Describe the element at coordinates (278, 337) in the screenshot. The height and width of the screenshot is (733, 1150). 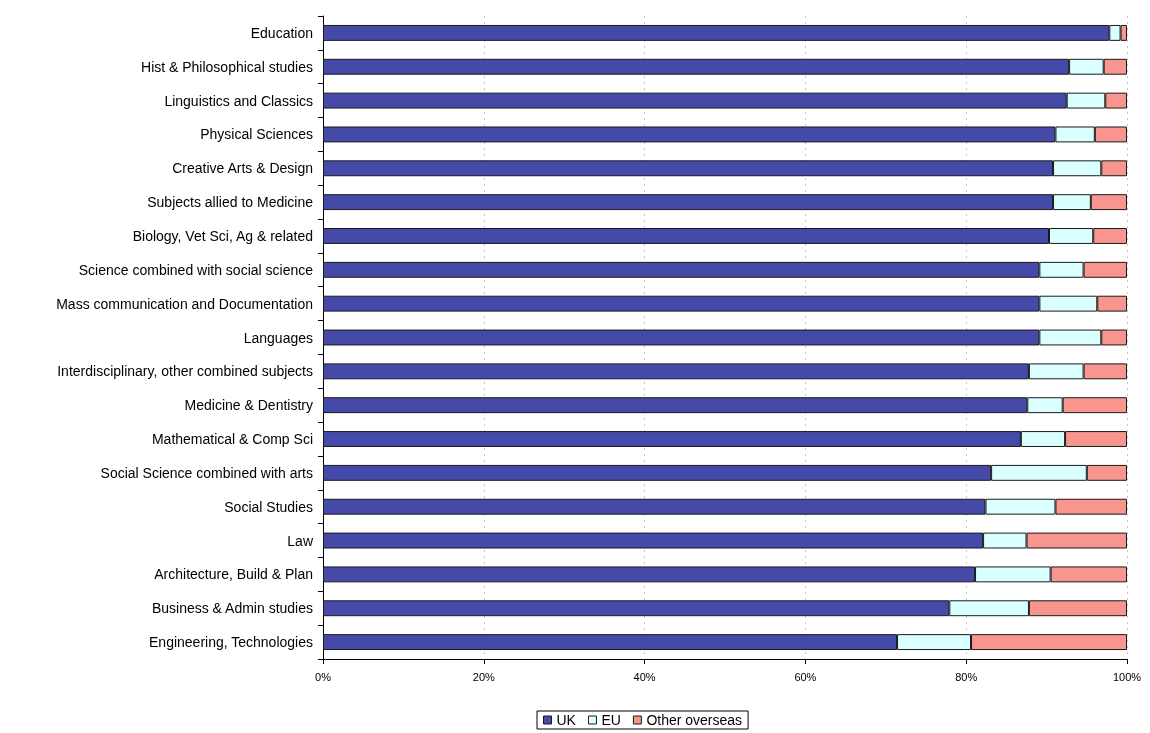
I see `y-tick-label: Languages` at that location.